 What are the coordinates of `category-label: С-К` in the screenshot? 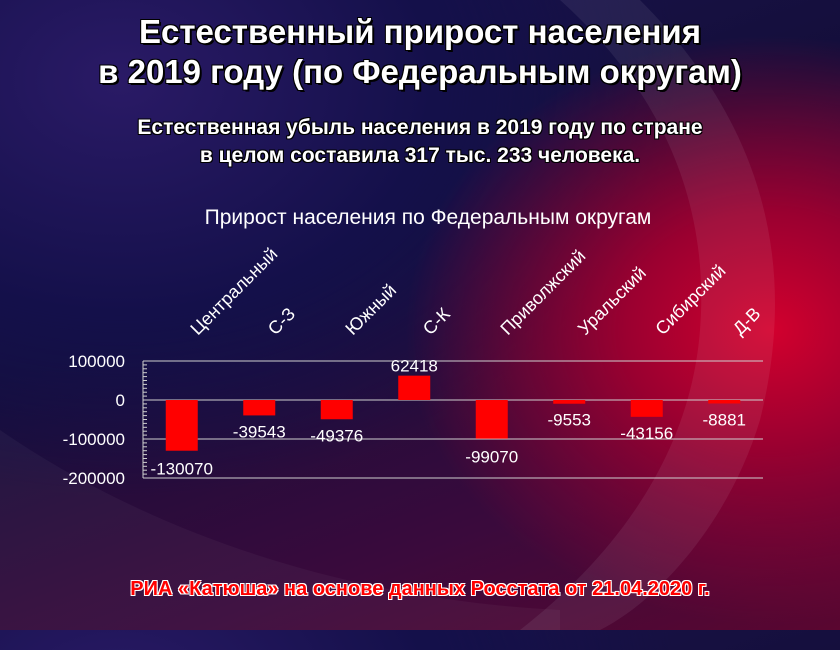 It's located at (436, 320).